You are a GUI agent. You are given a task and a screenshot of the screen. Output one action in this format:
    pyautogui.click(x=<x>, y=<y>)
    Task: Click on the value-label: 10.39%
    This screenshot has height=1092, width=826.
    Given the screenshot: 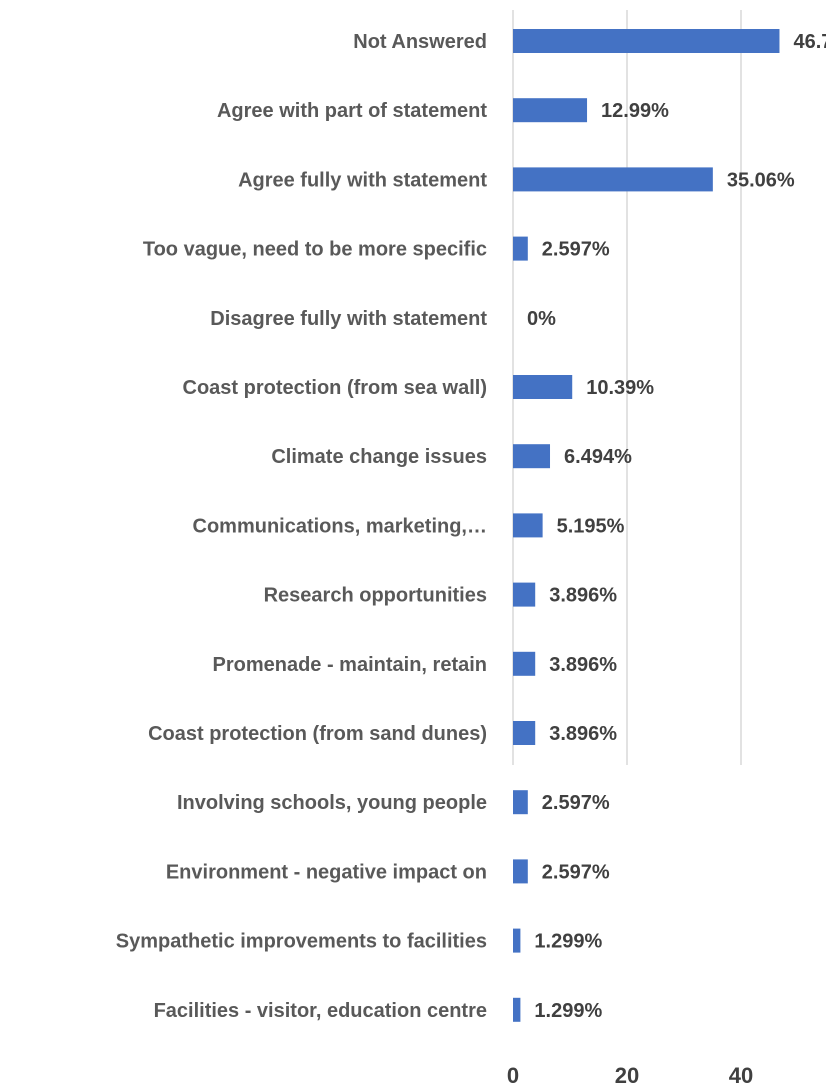 What is the action you would take?
    pyautogui.click(x=620, y=388)
    